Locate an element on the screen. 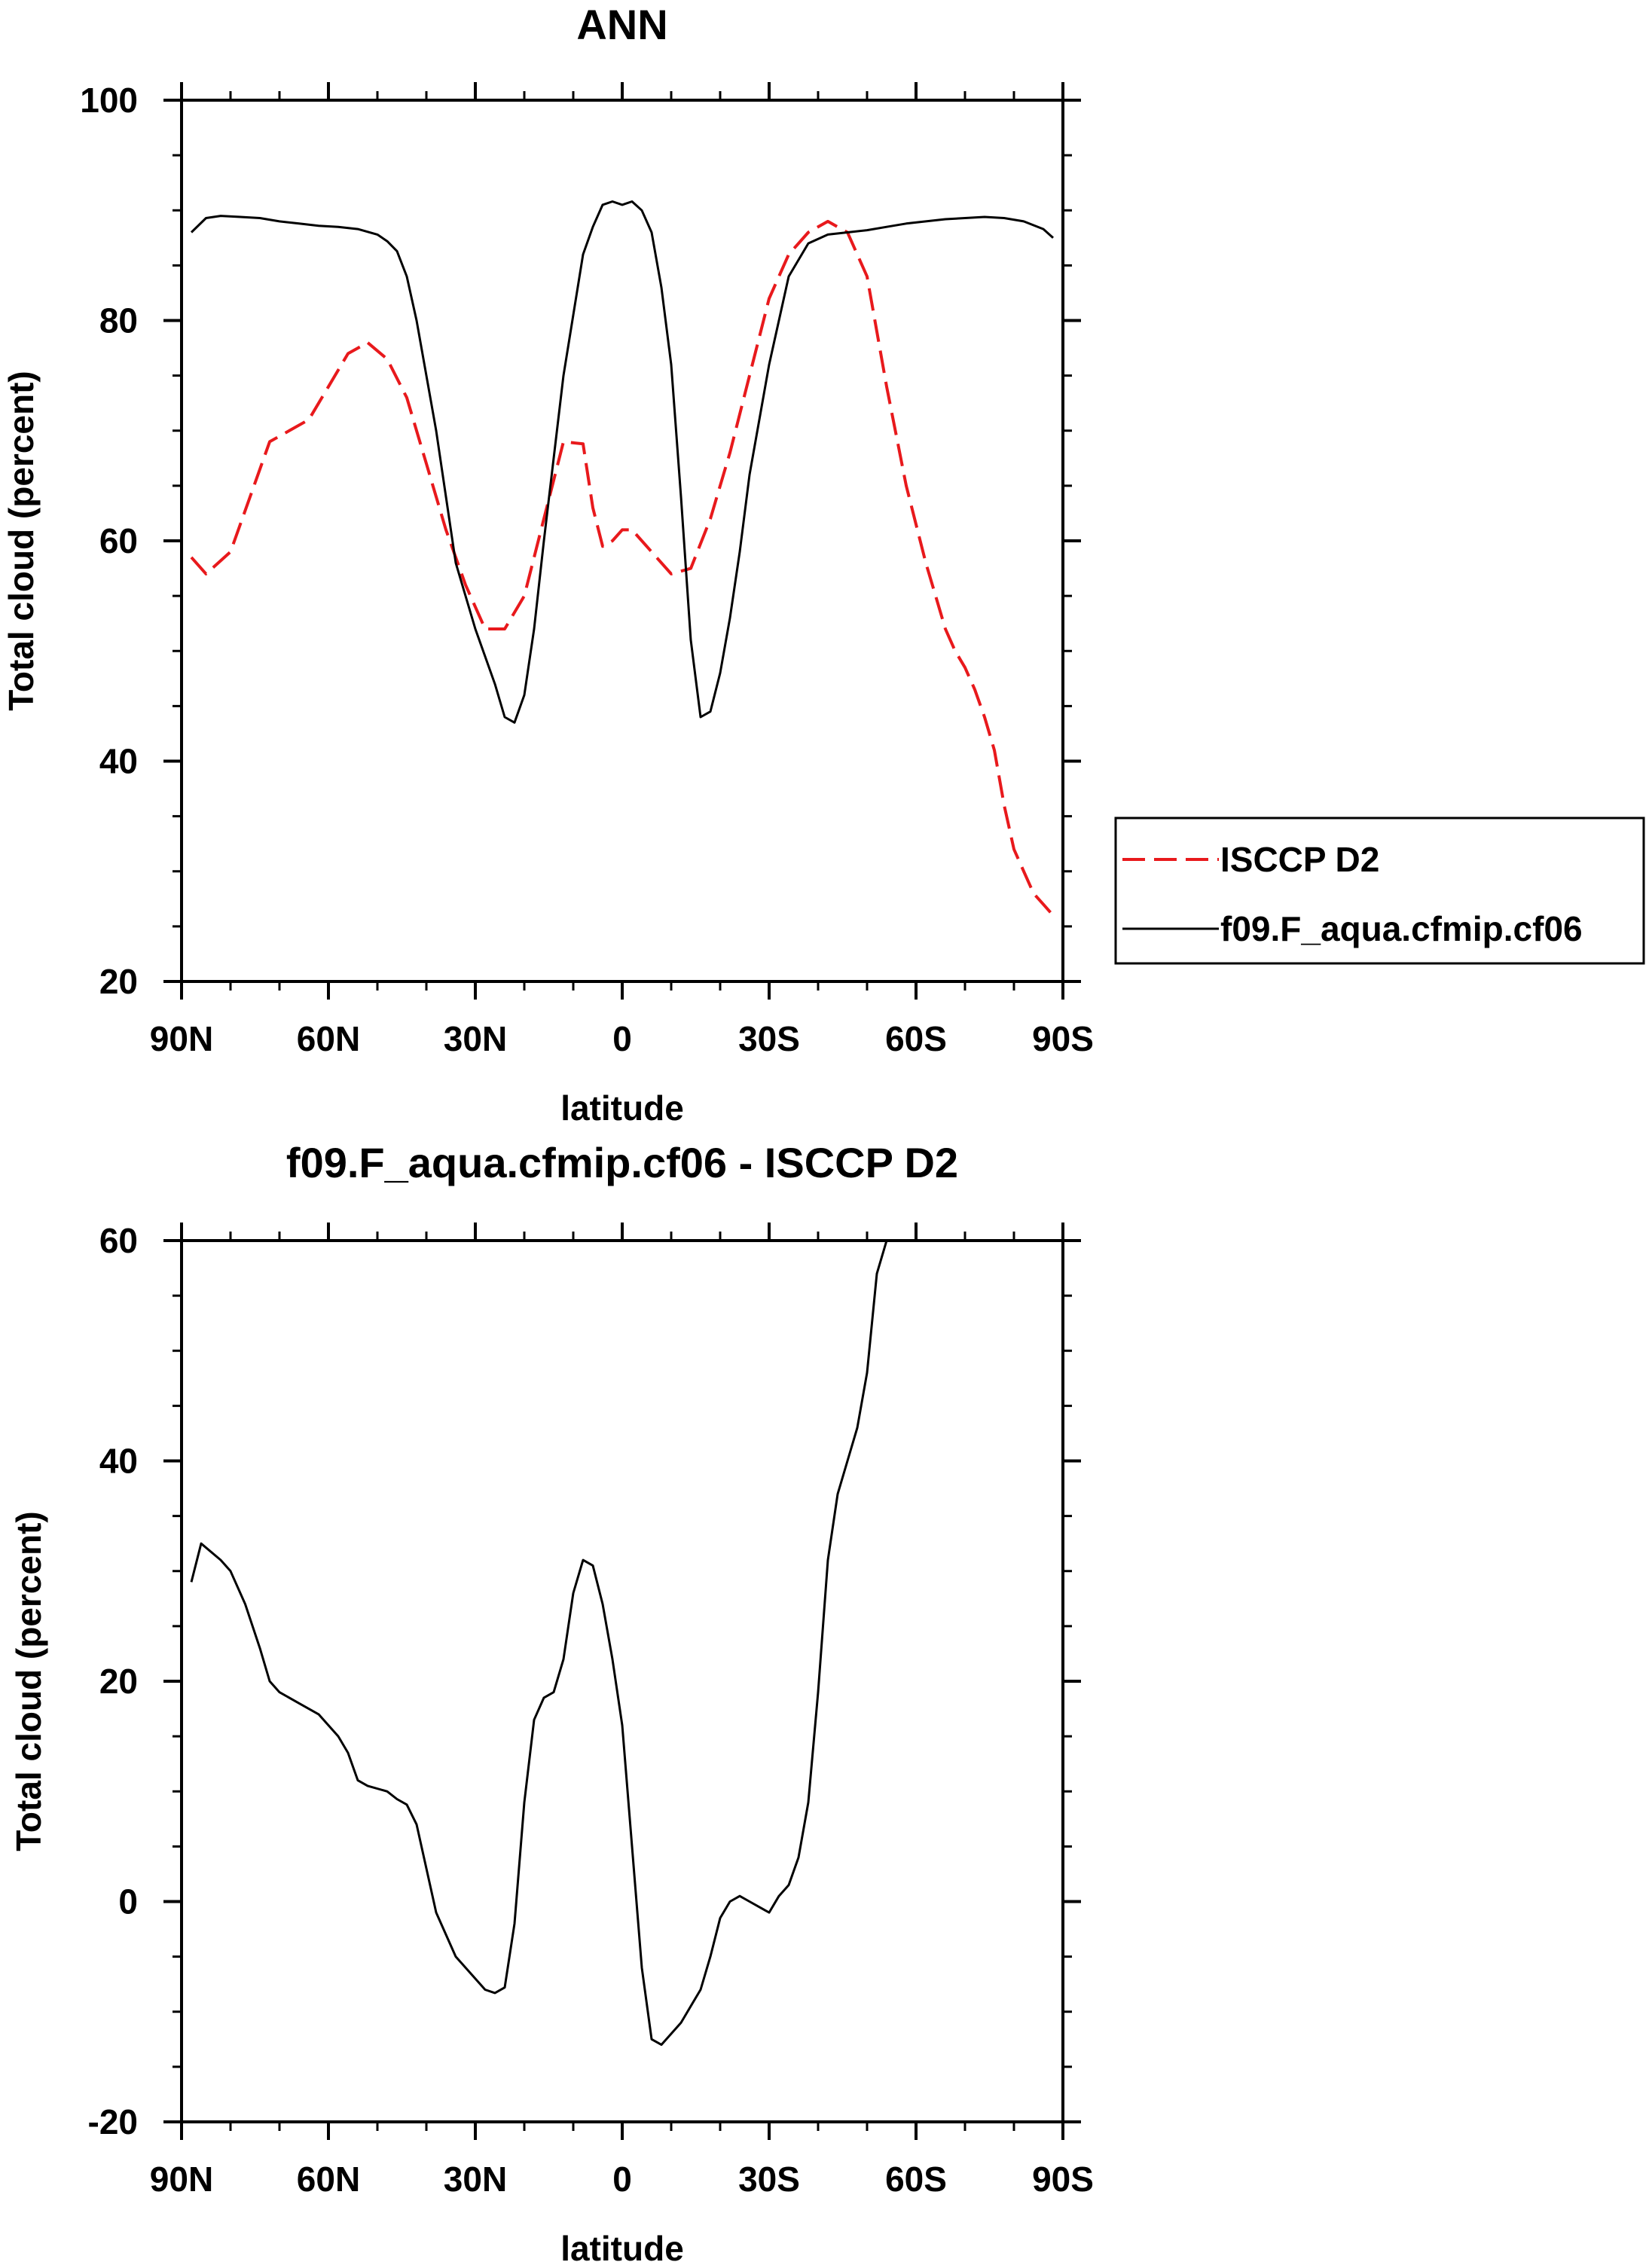 The height and width of the screenshot is (2268, 1652). legend-box is located at coordinates (1379, 891).